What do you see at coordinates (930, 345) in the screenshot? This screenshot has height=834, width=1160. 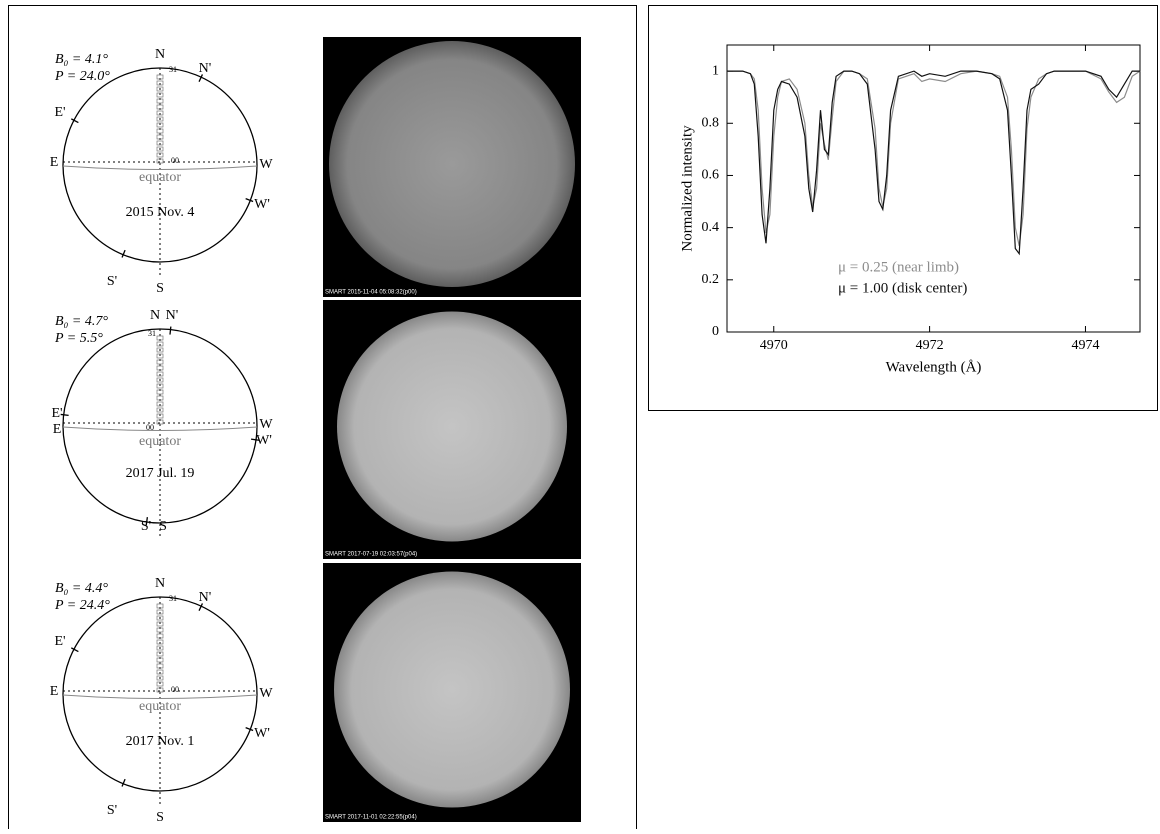 I see `x-tick-label: 4972` at bounding box center [930, 345].